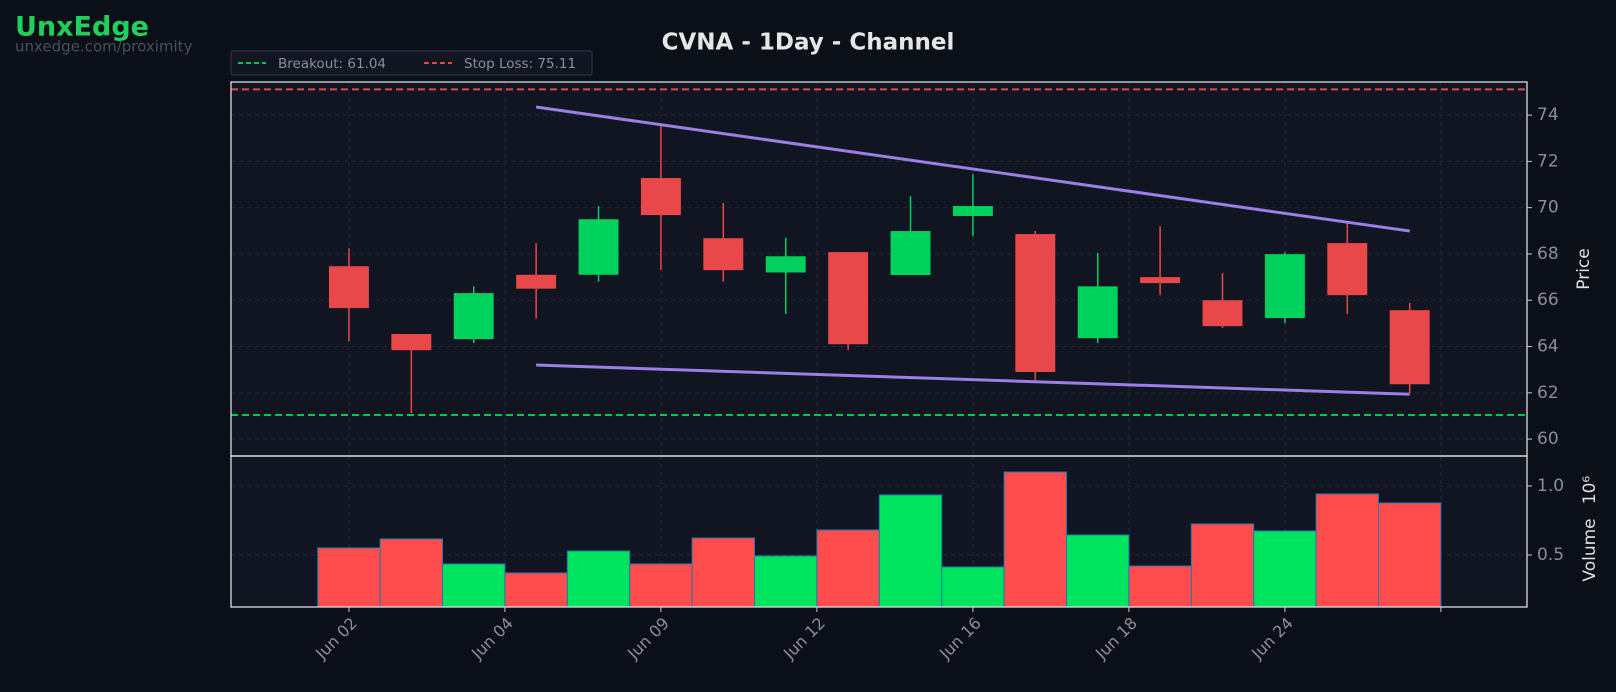  Describe the element at coordinates (332, 64) in the screenshot. I see `legend-label: Breakout: 61.04` at that location.